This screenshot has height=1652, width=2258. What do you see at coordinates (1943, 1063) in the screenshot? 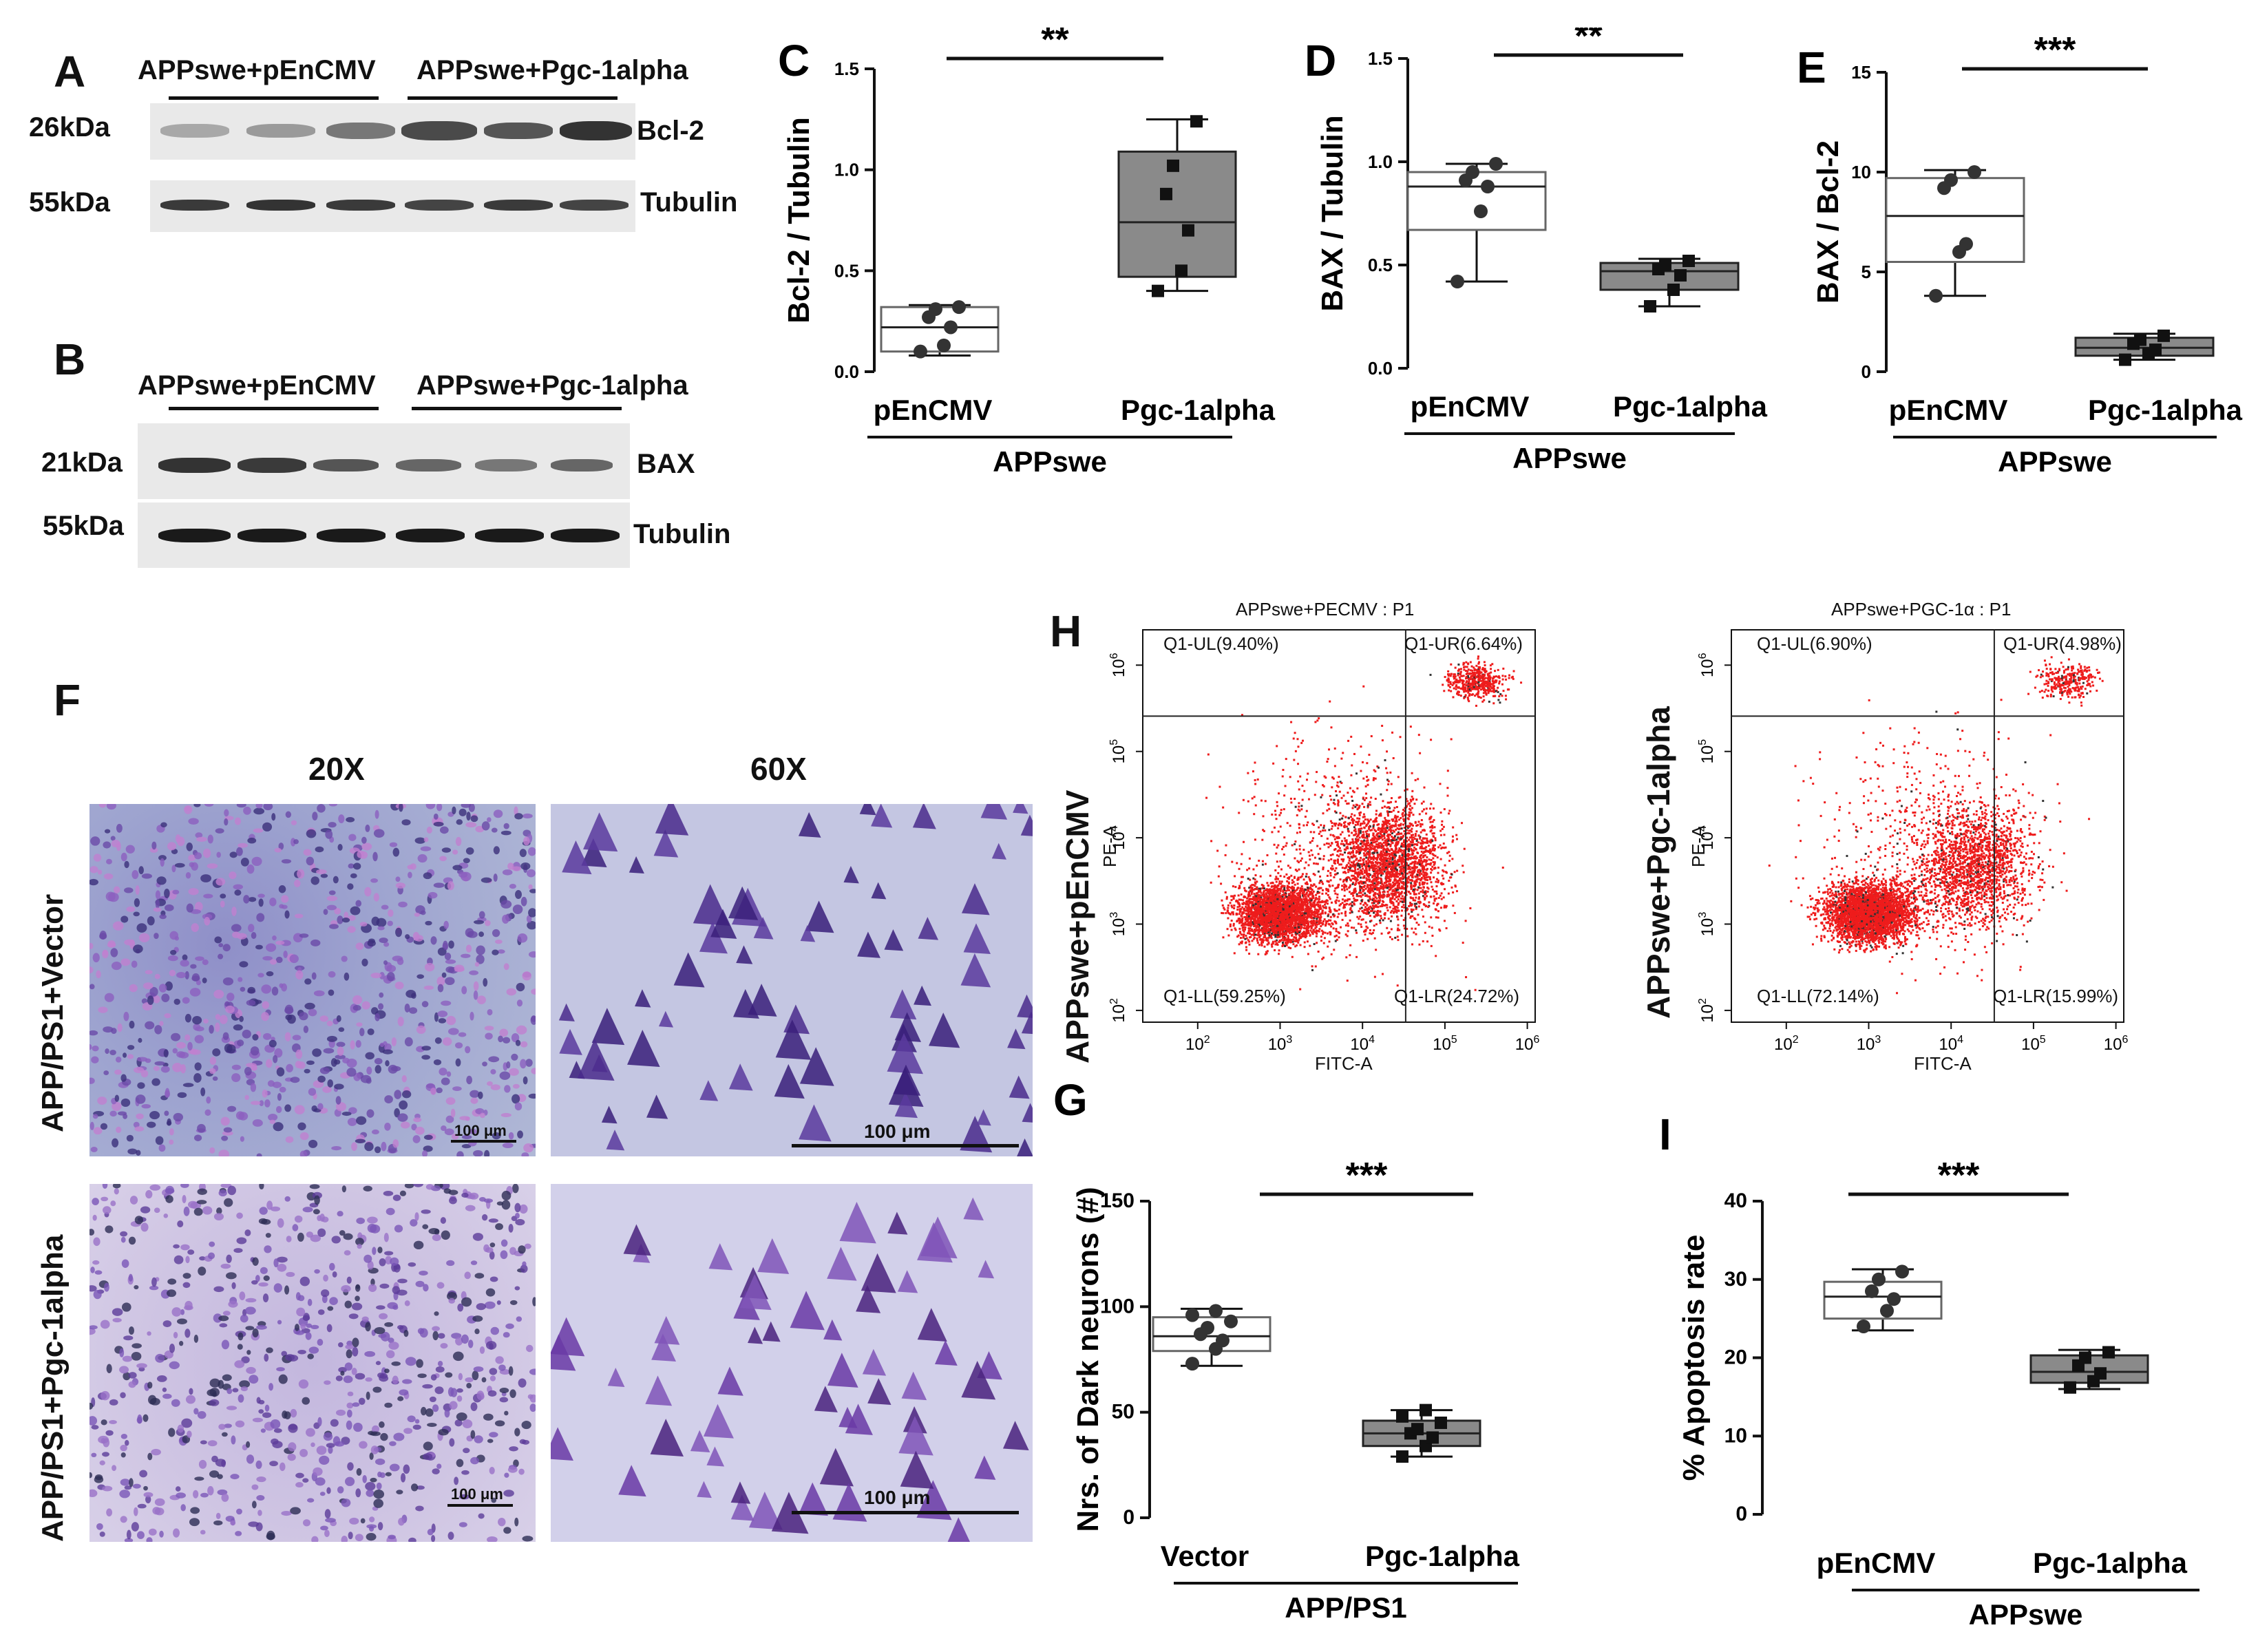
I see `flow2-x-axis: FITC-A` at bounding box center [1943, 1063].